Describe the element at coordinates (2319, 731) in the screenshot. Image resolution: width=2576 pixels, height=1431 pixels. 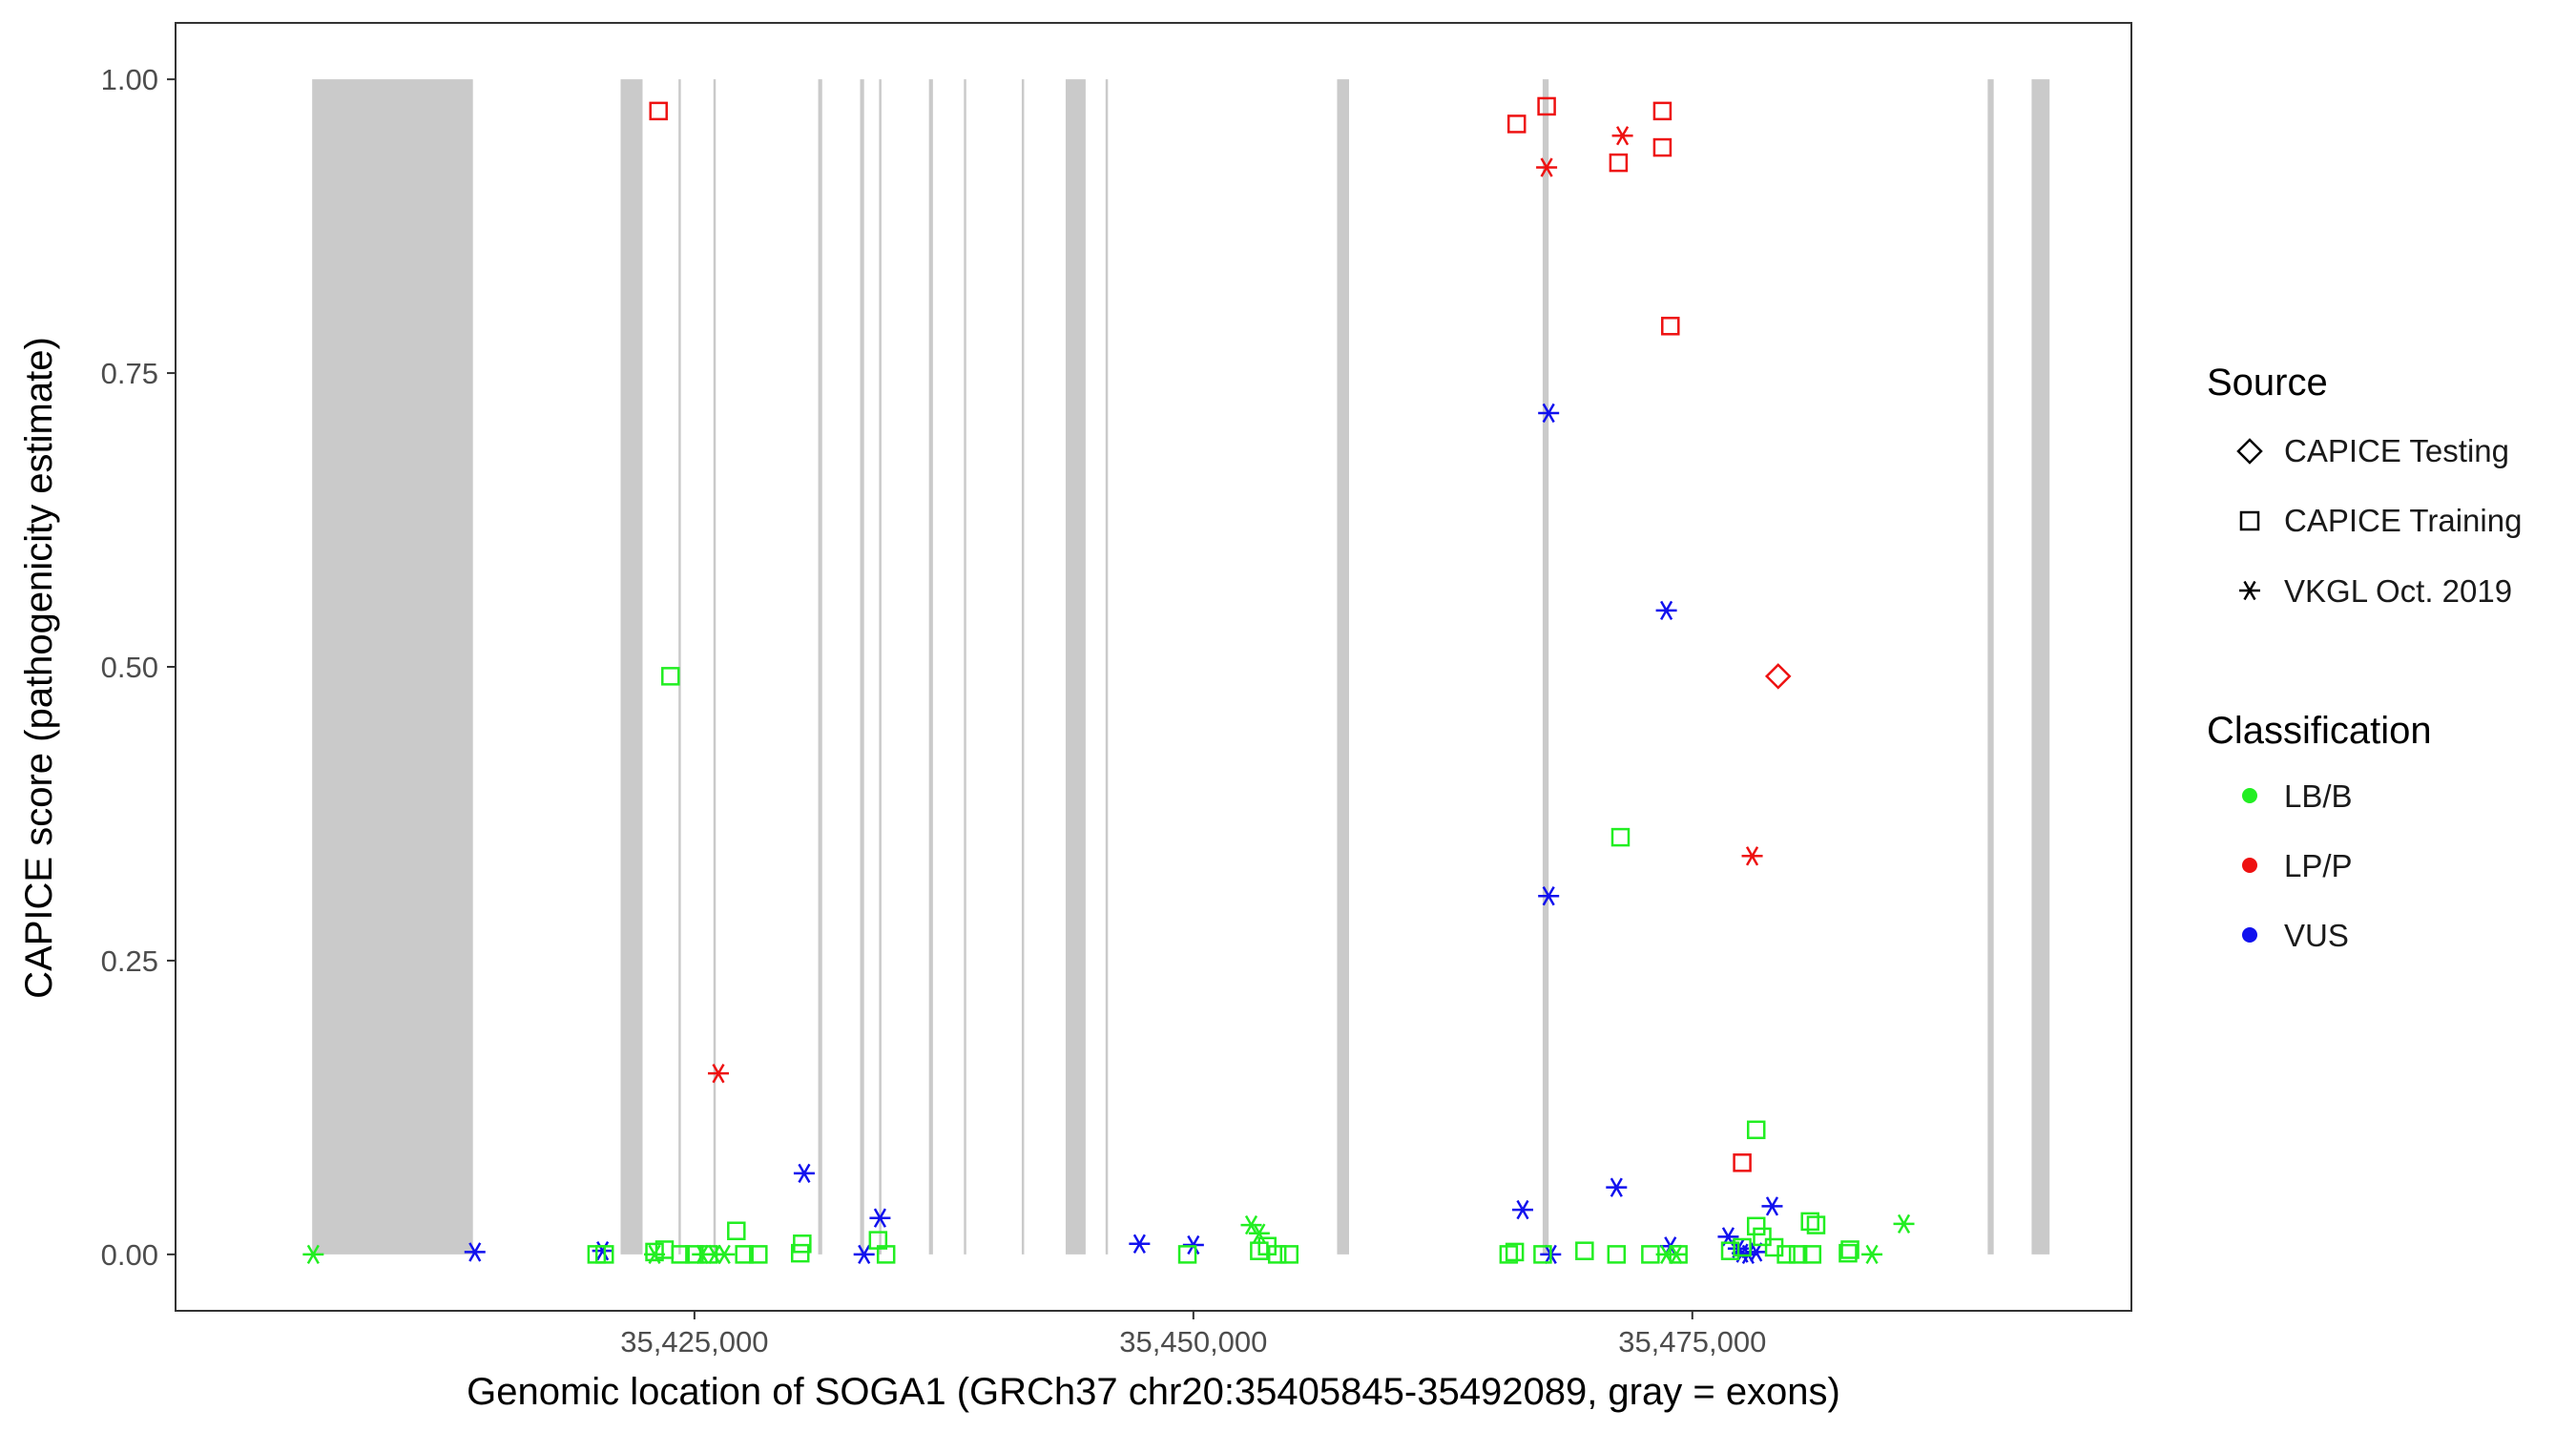
I see `legend-classification-title: Classification` at that location.